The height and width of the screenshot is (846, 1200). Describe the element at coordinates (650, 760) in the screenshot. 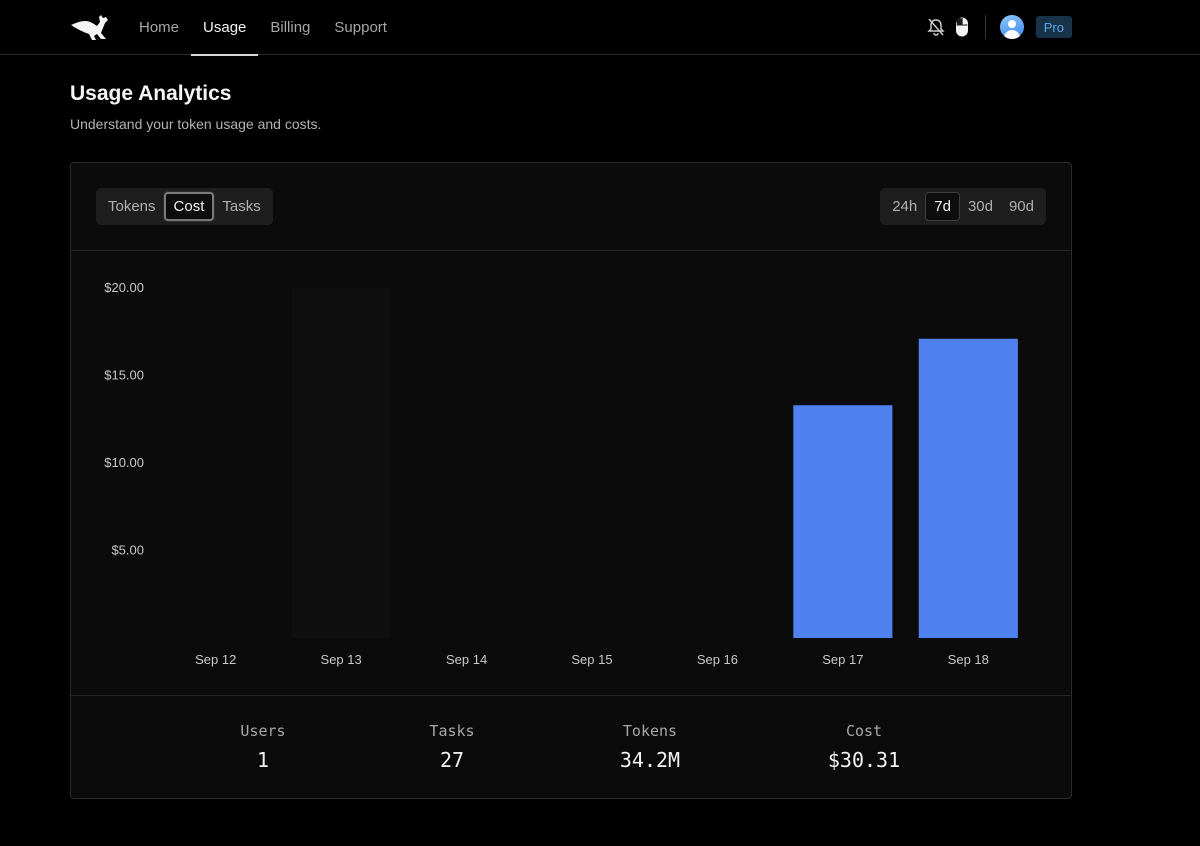

I see `stat-tokens-value: 34.2M` at that location.